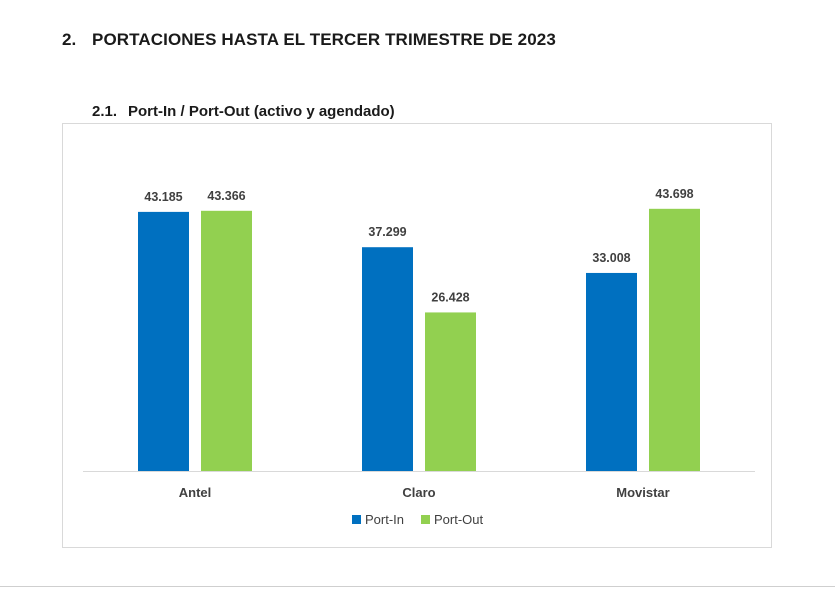 The image size is (835, 591). What do you see at coordinates (611, 258) in the screenshot?
I see `data-label-movistar-port-in: 33.008` at bounding box center [611, 258].